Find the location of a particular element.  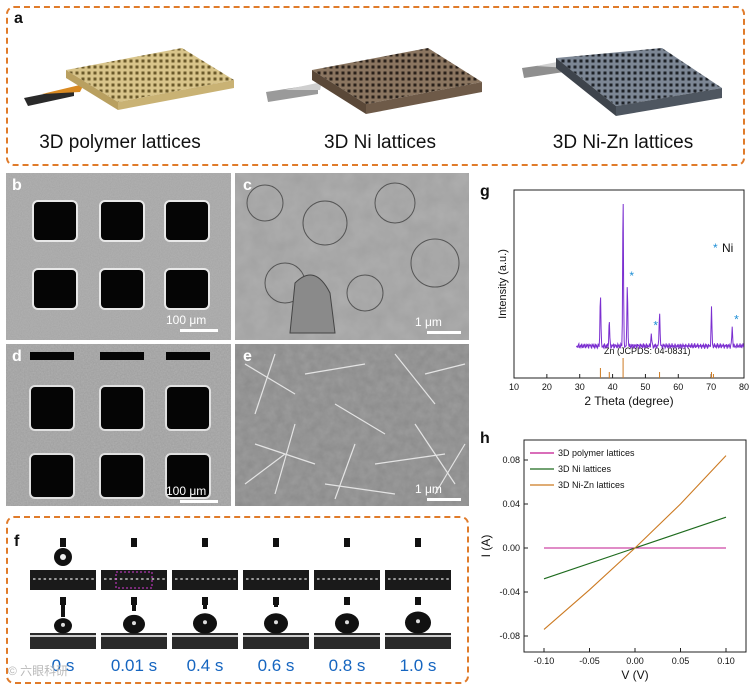

scale-d-bar is located at coordinates (199, 501).